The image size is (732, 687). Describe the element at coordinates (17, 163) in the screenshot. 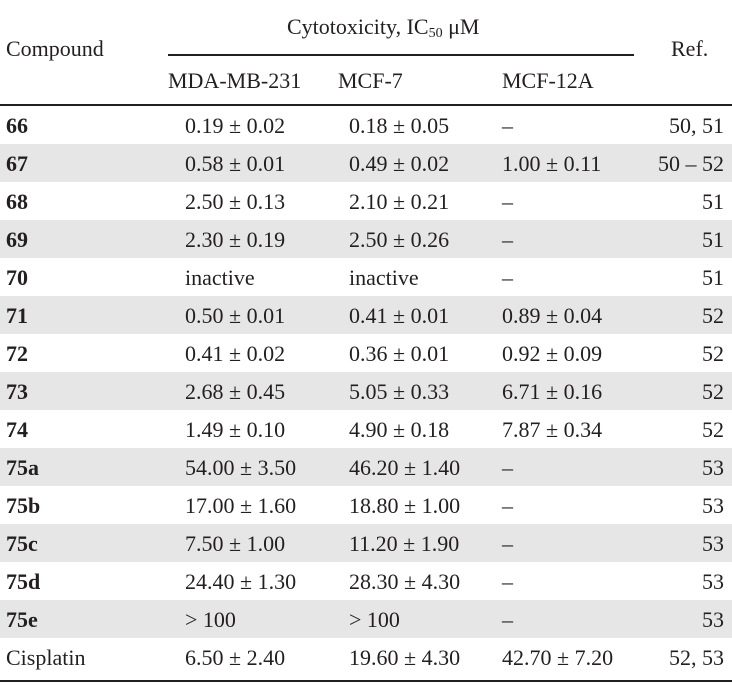

I see `cell-compound: 67` at that location.